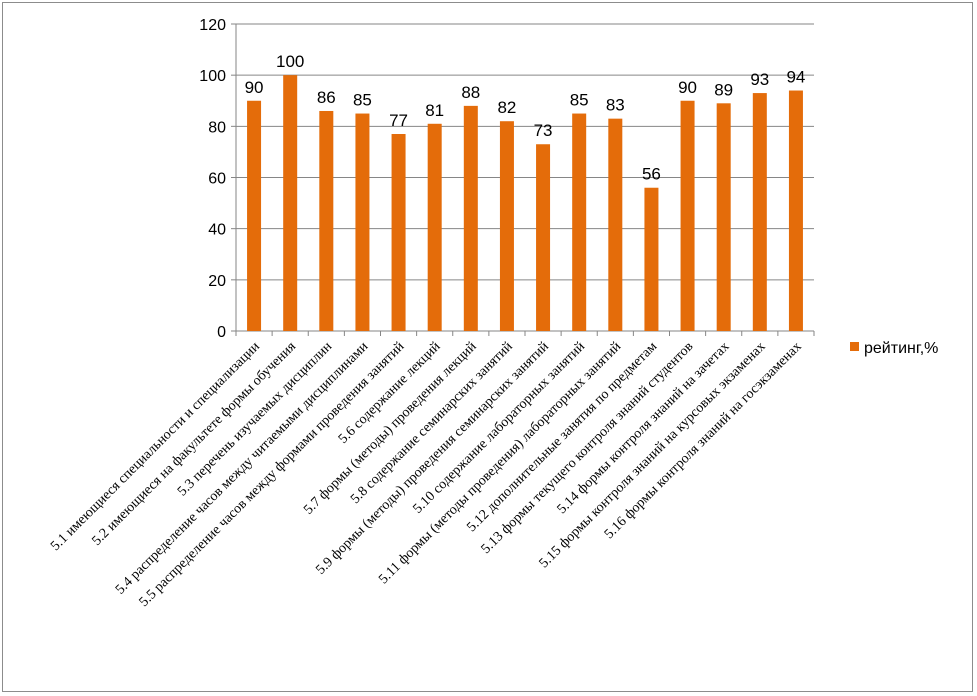  What do you see at coordinates (398, 120) in the screenshot?
I see `data-label: 77` at bounding box center [398, 120].